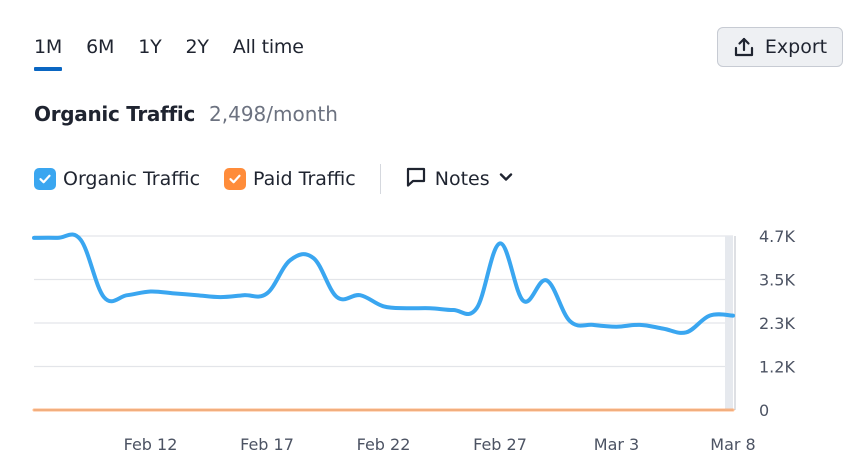 Image resolution: width=867 pixels, height=469 pixels. What do you see at coordinates (777, 367) in the screenshot?
I see `y-tick-label: 1.2K` at bounding box center [777, 367].